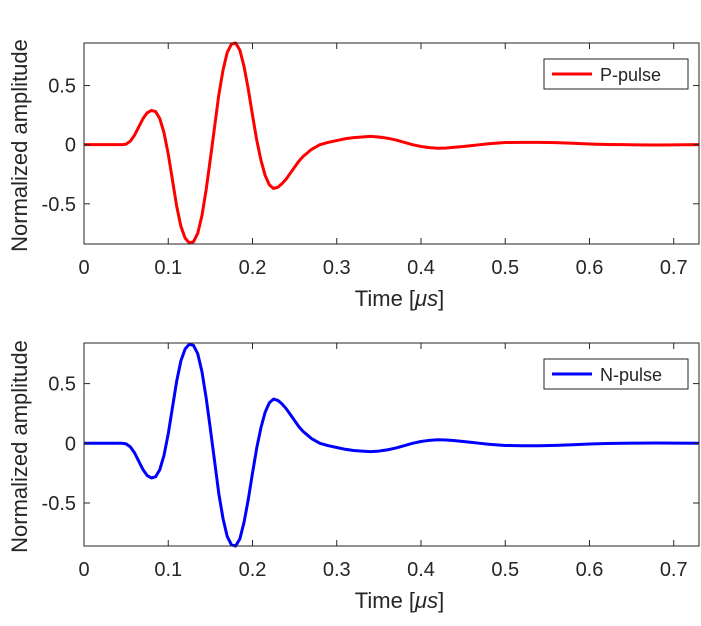 This screenshot has height=626, width=701. I want to click on chart2-legend: N-pulse, so click(616, 374).